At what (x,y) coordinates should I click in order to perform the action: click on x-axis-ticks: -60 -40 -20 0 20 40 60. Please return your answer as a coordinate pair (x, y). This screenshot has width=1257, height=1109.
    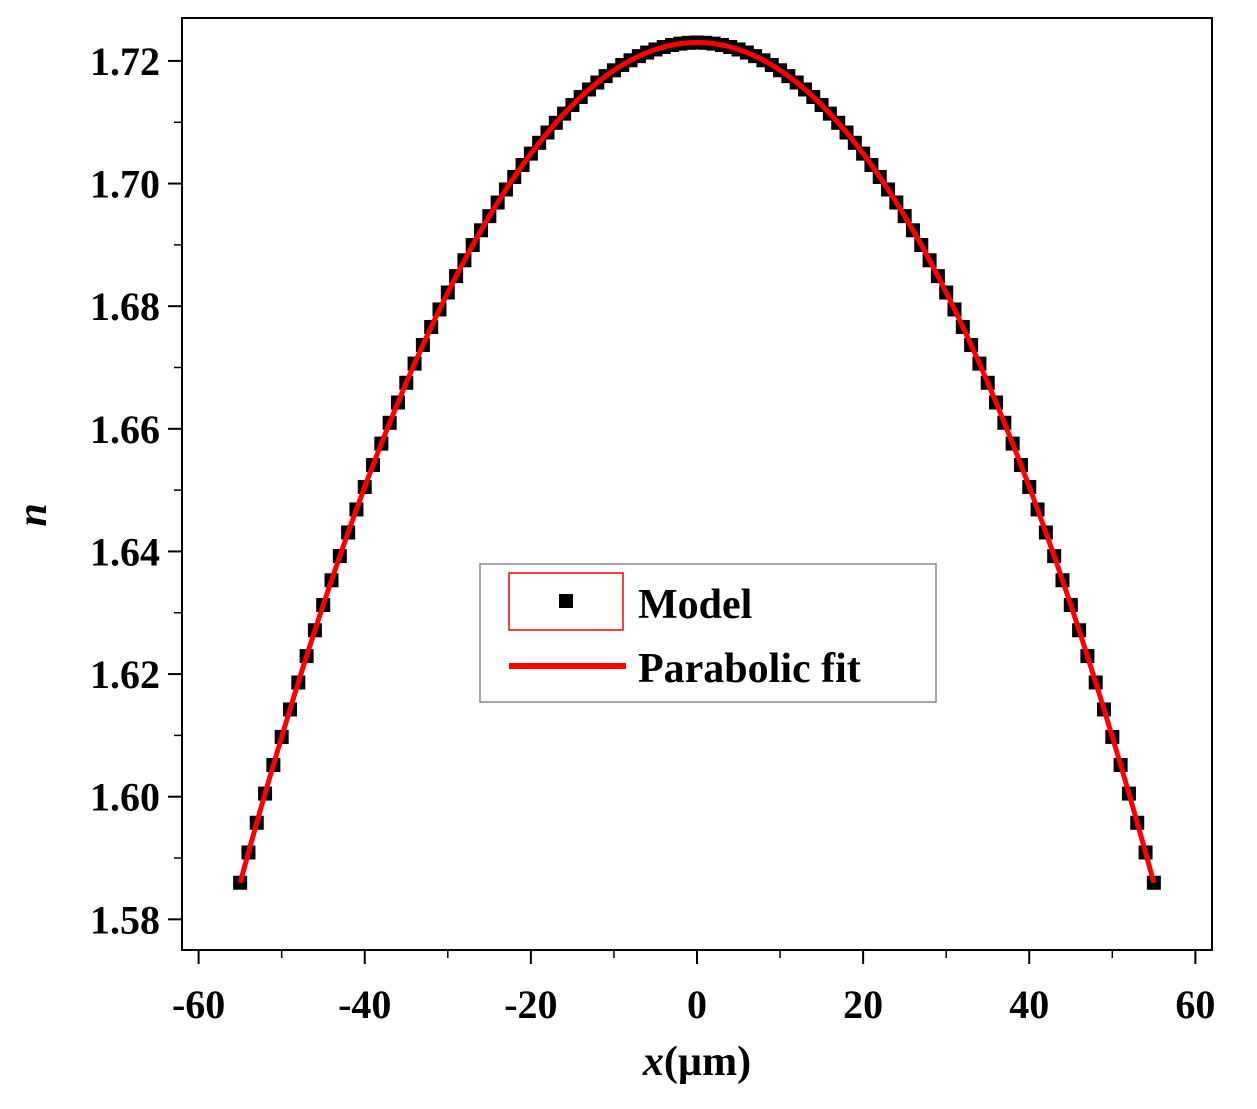
    Looking at the image, I should click on (693, 988).